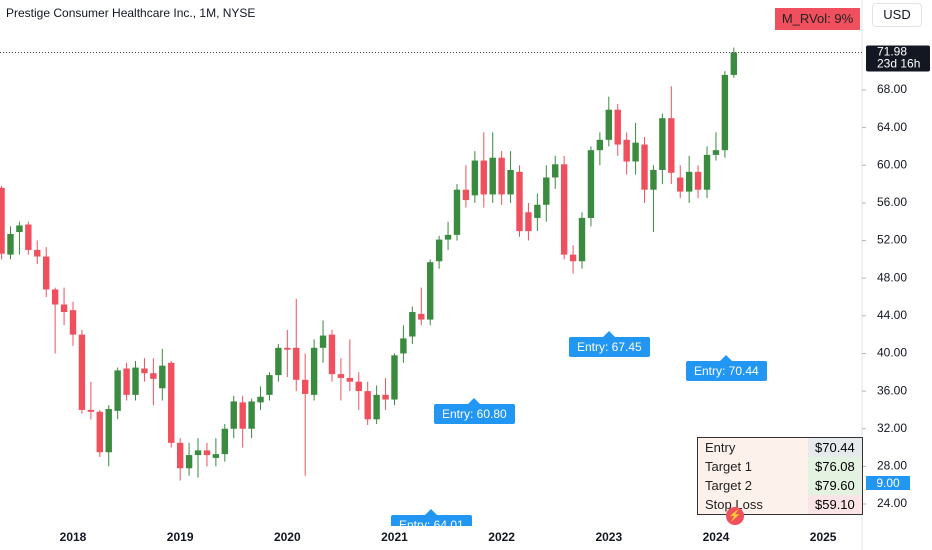 The width and height of the screenshot is (932, 550). What do you see at coordinates (888, 483) in the screenshot?
I see `scale-label: 9.00` at bounding box center [888, 483].